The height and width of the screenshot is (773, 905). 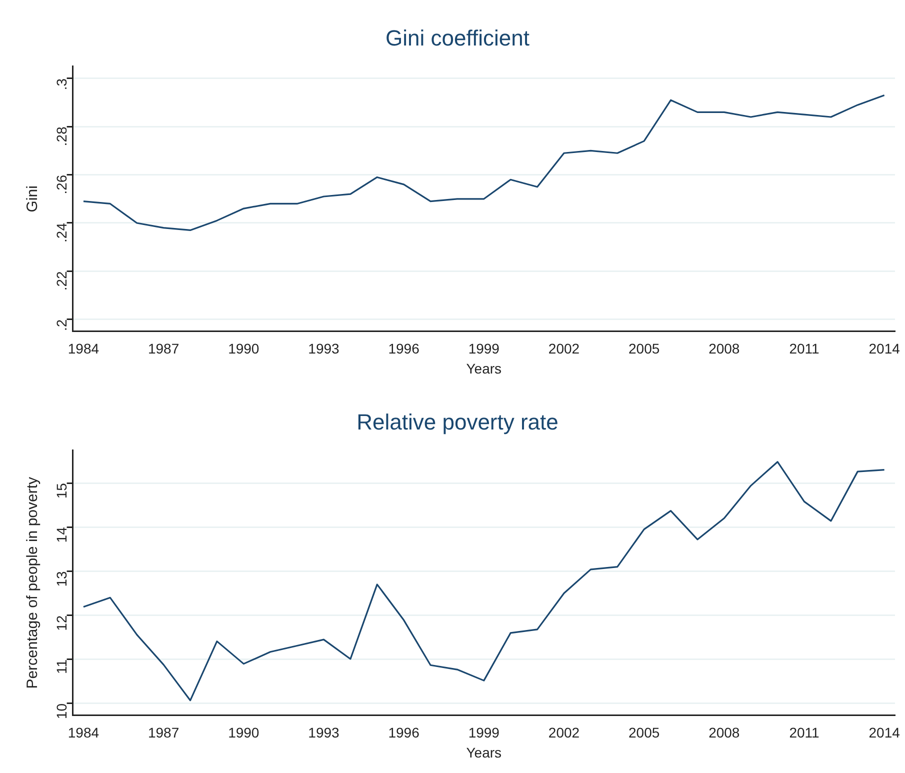 I want to click on y-tick-label: .26, so click(x=62, y=184).